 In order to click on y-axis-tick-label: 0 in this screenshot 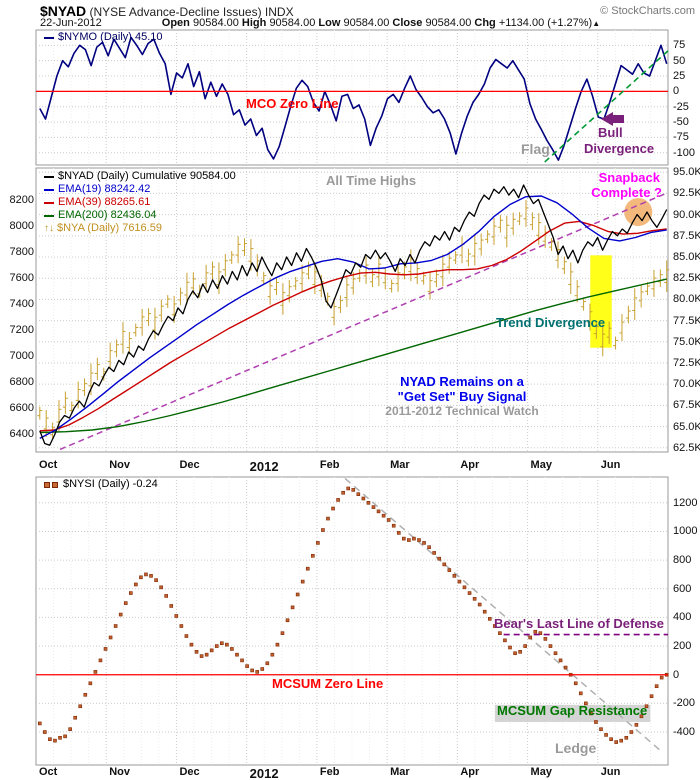, I will do `click(676, 674)`.